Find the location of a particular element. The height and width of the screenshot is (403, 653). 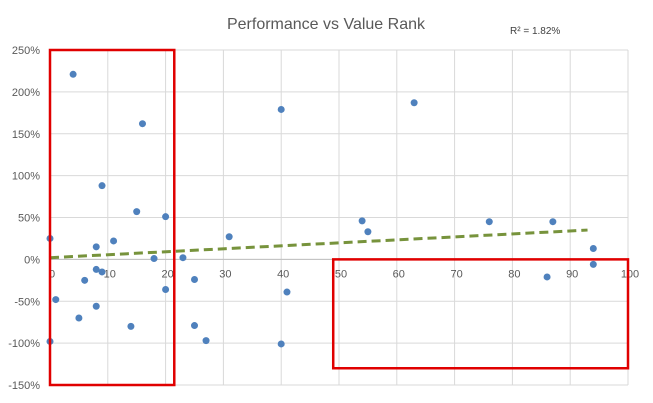

x-tick-label: 50 is located at coordinates (341, 274).